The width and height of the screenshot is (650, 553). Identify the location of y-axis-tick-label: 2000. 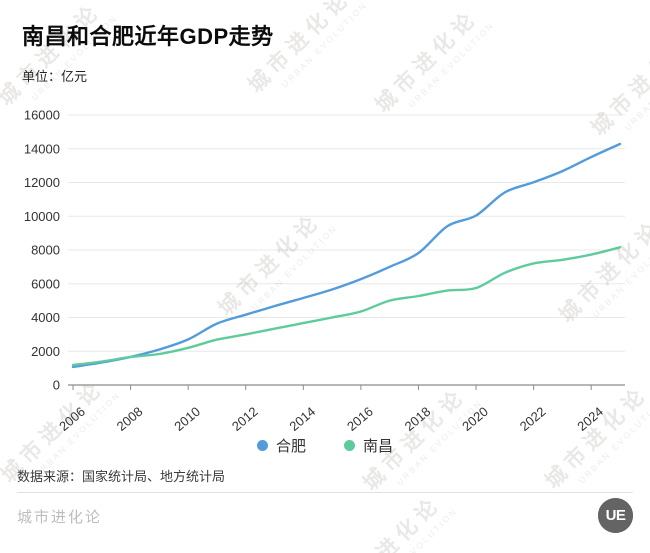
(45, 351).